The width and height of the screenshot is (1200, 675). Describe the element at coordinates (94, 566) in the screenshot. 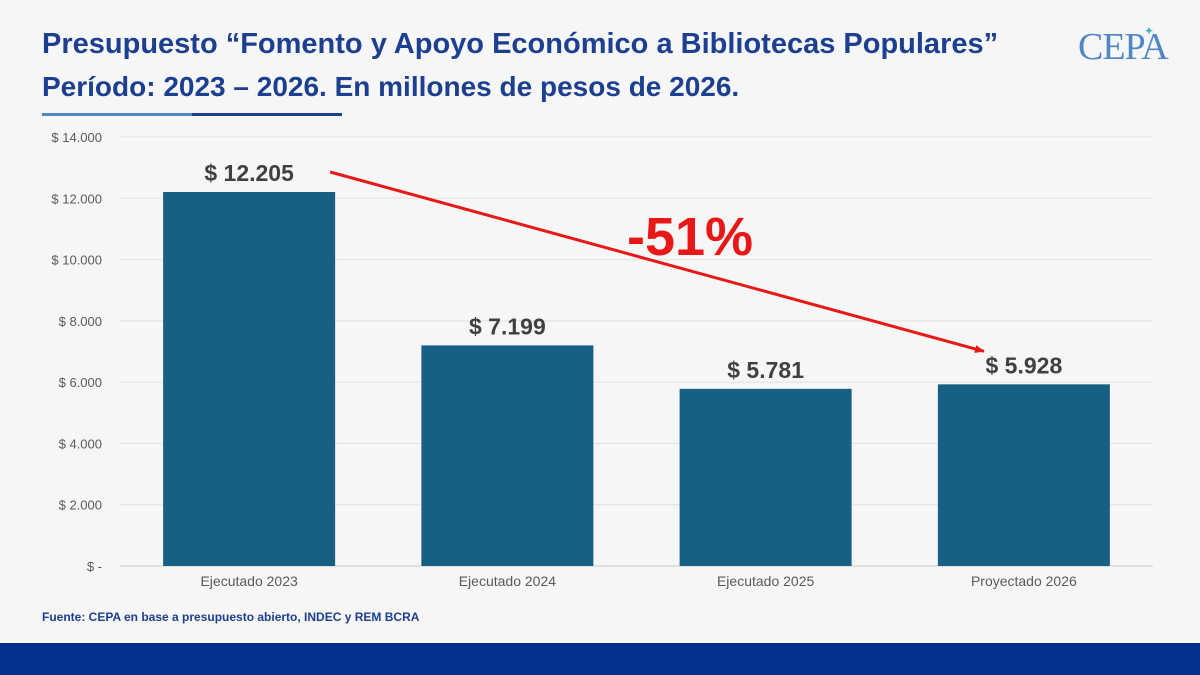

I see `y-tick-label: $ -` at that location.